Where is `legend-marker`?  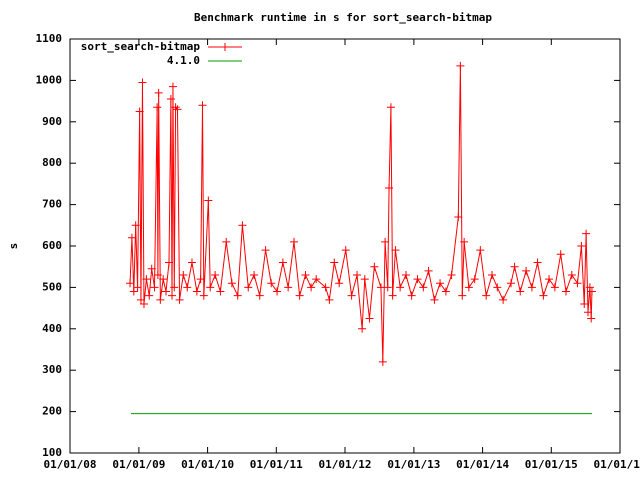 legend-marker is located at coordinates (225, 47).